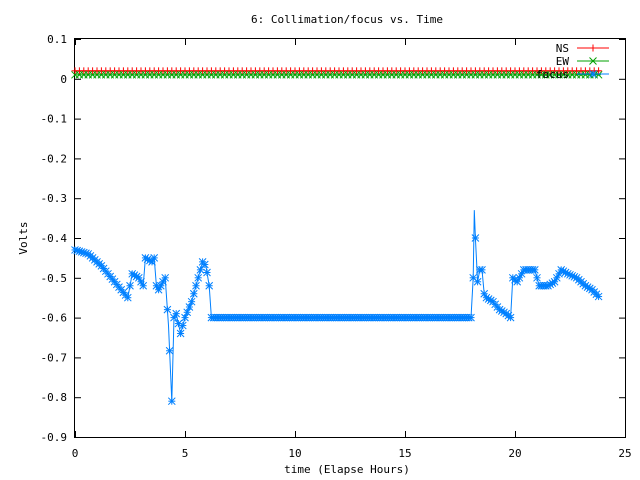  I want to click on y-tick-label: -0.6, so click(54, 318).